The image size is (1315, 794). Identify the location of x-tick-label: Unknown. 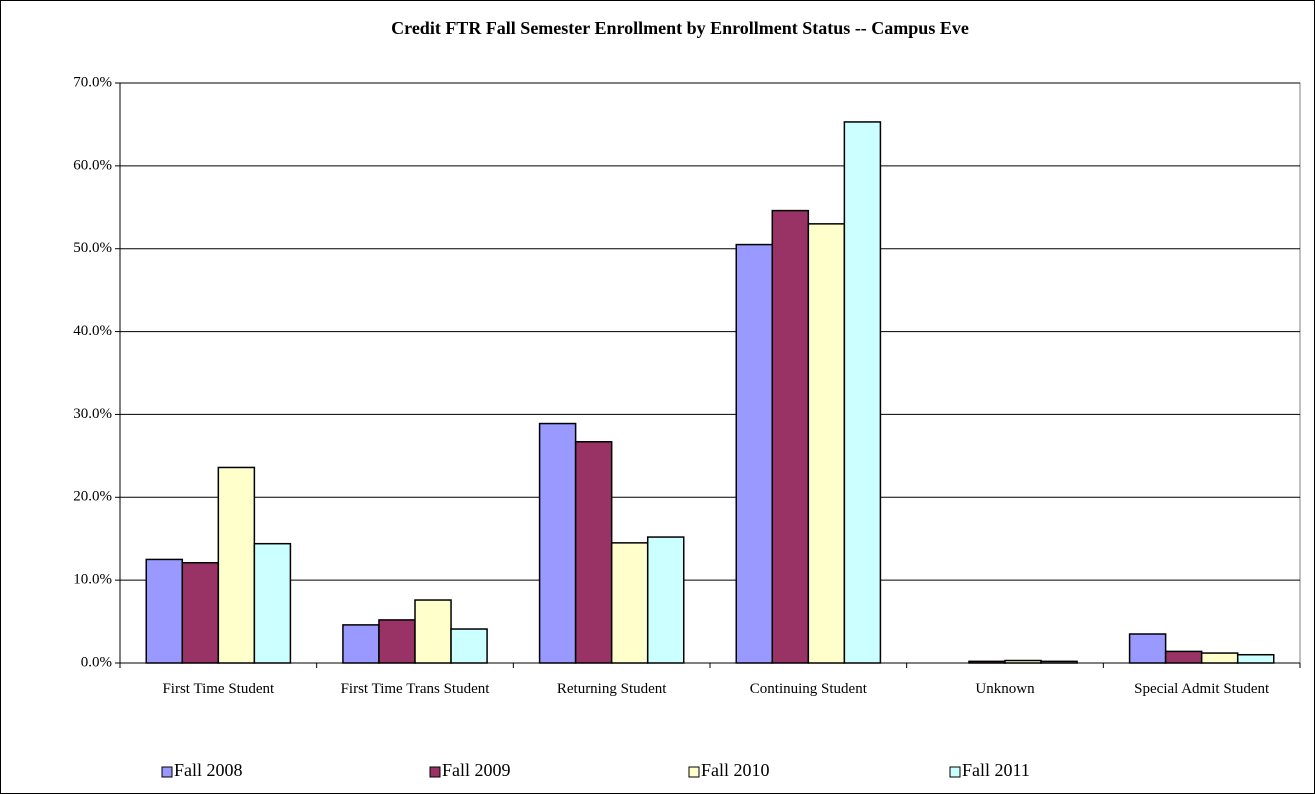
(1005, 689).